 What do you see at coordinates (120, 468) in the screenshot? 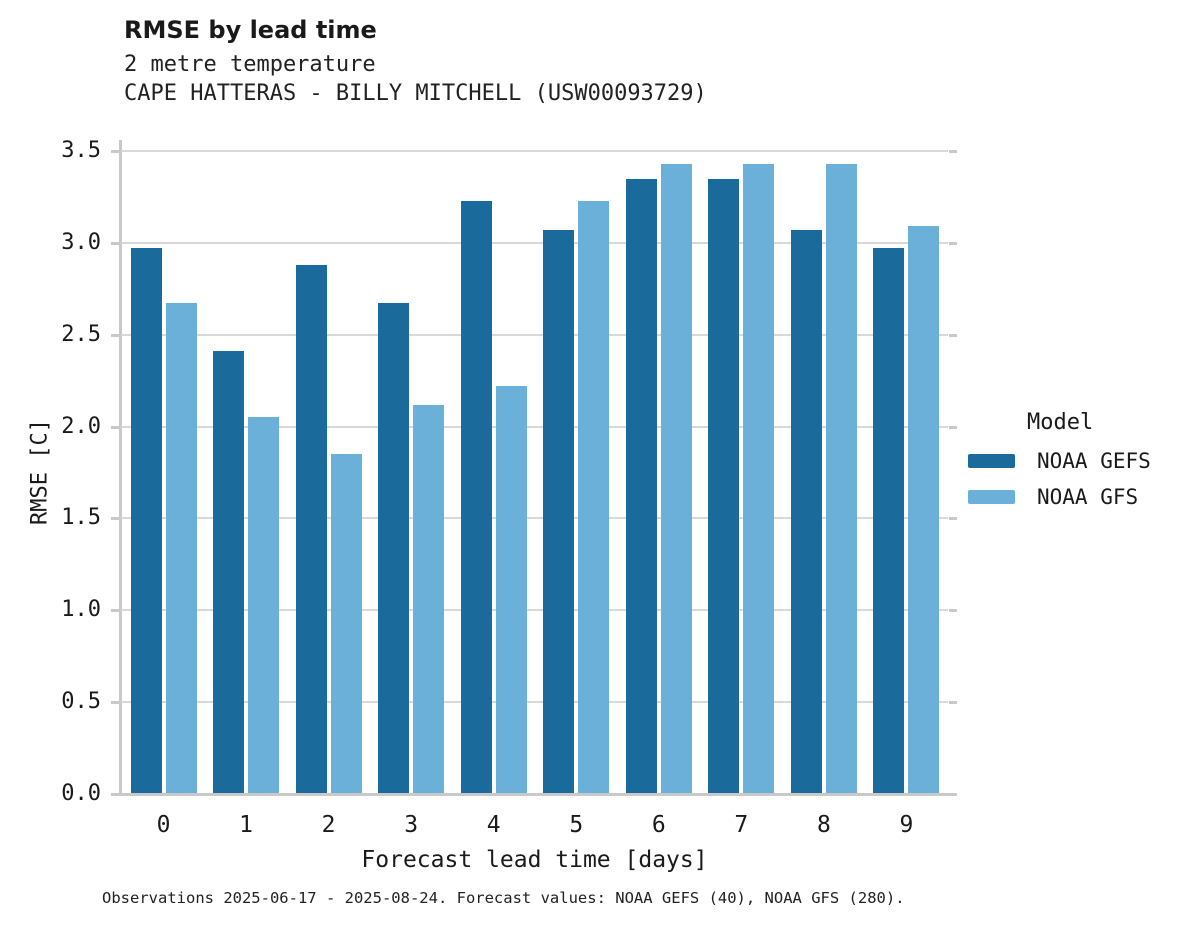
I see `y-axis-spine` at bounding box center [120, 468].